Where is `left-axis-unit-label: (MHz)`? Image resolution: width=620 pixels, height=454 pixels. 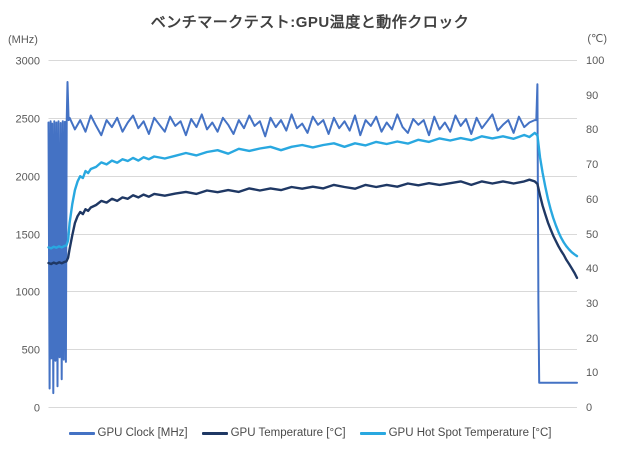
left-axis-unit-label: (MHz) is located at coordinates (23, 40).